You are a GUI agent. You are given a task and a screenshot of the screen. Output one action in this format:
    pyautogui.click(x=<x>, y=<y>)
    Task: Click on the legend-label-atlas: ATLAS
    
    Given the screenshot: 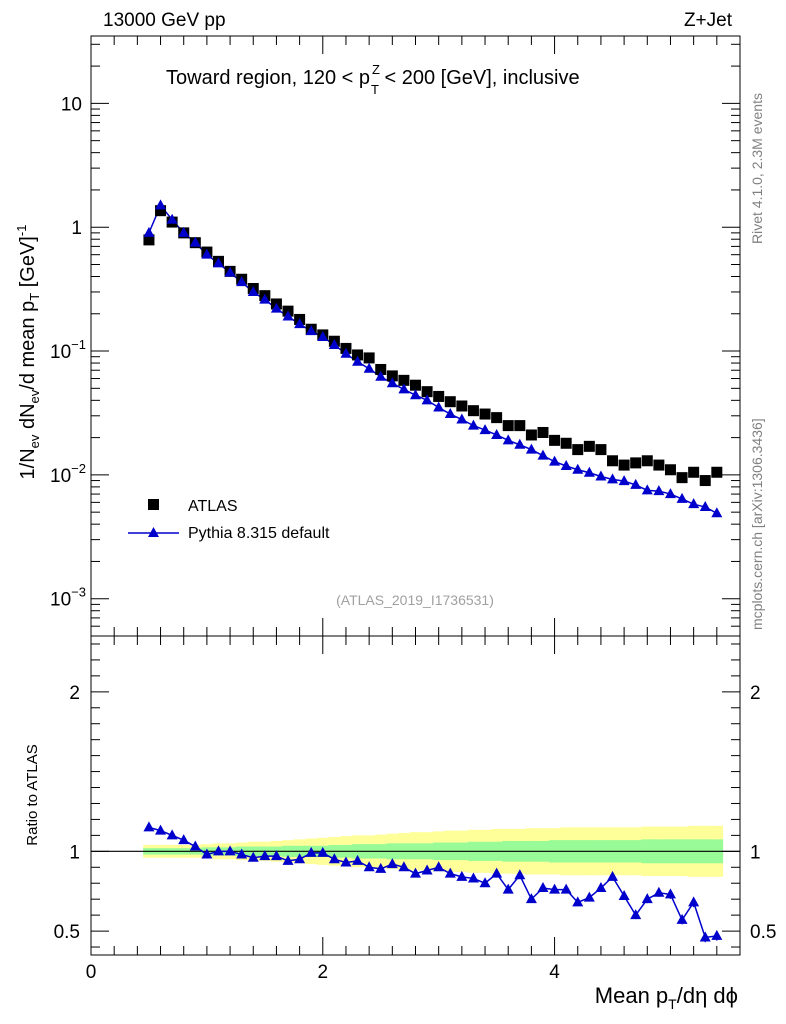 What is the action you would take?
    pyautogui.click(x=213, y=506)
    